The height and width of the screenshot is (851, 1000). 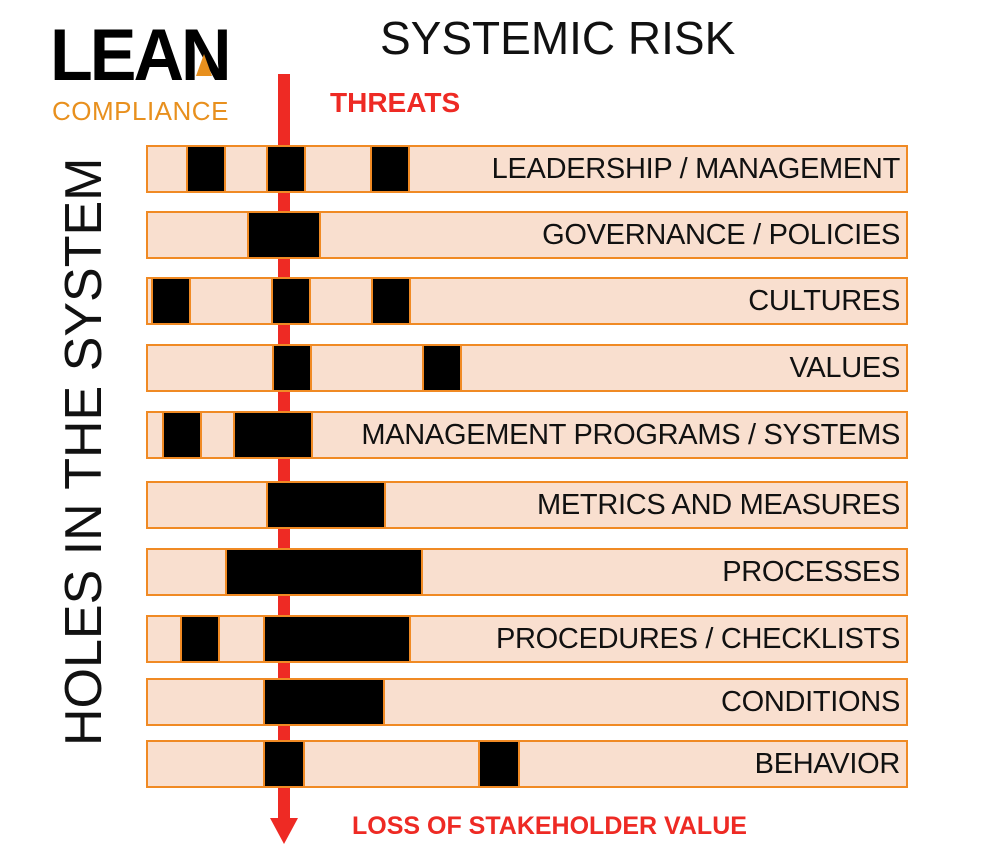 What do you see at coordinates (527, 764) in the screenshot?
I see `layer-behavior: BEHAVIOR` at bounding box center [527, 764].